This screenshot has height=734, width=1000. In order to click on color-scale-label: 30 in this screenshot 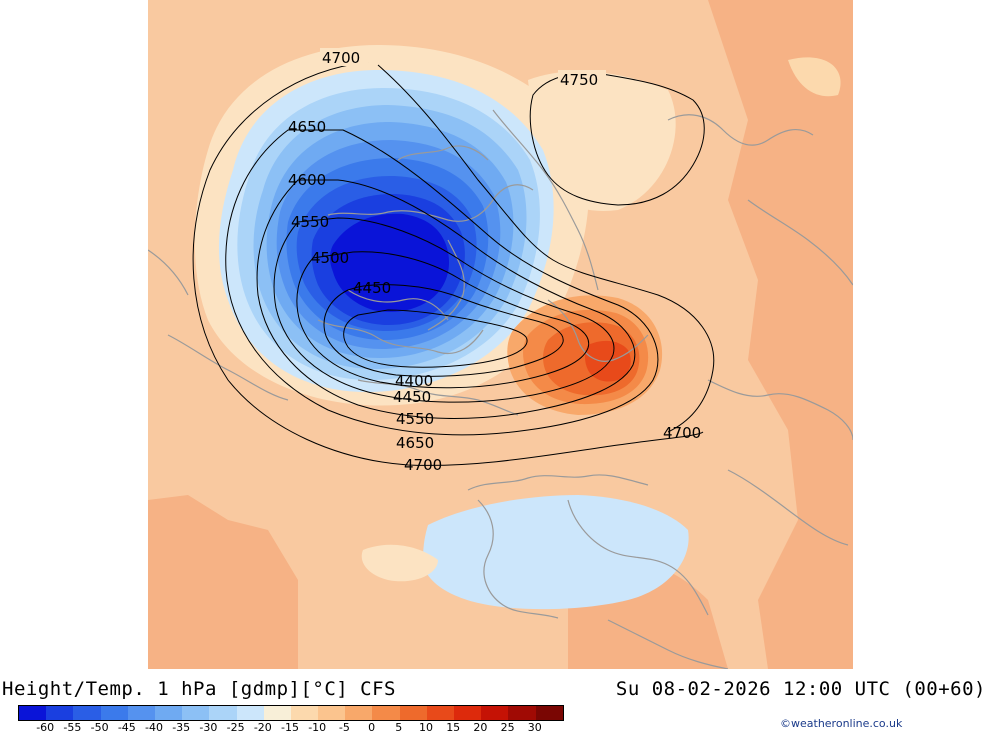, I will do `click(534, 727)`.